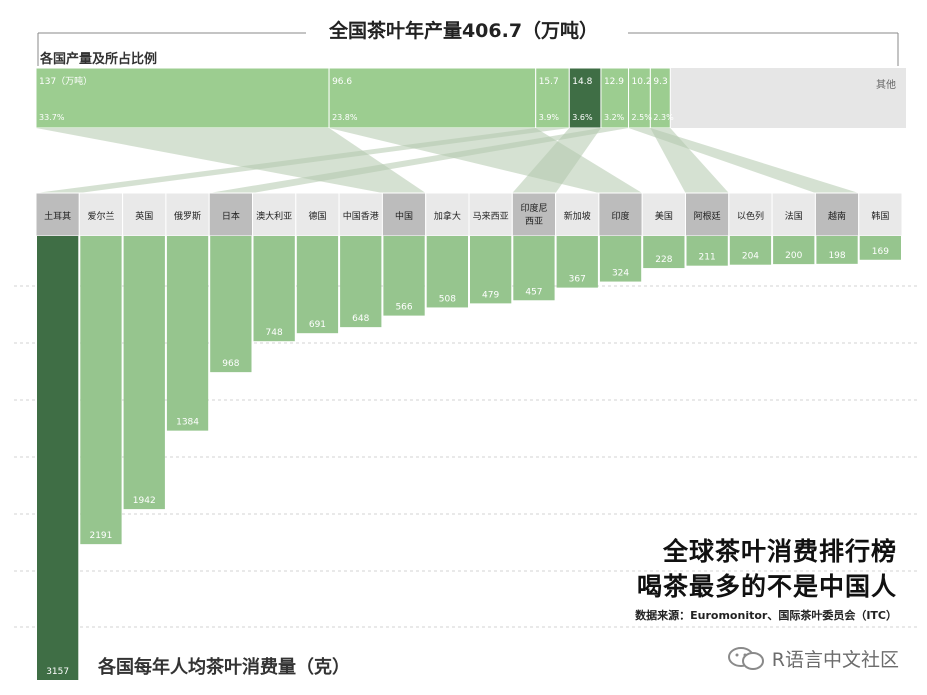 The image size is (927, 695). Describe the element at coordinates (52, 117) in the screenshot. I see `production-pct-label: 33.7%` at that location.